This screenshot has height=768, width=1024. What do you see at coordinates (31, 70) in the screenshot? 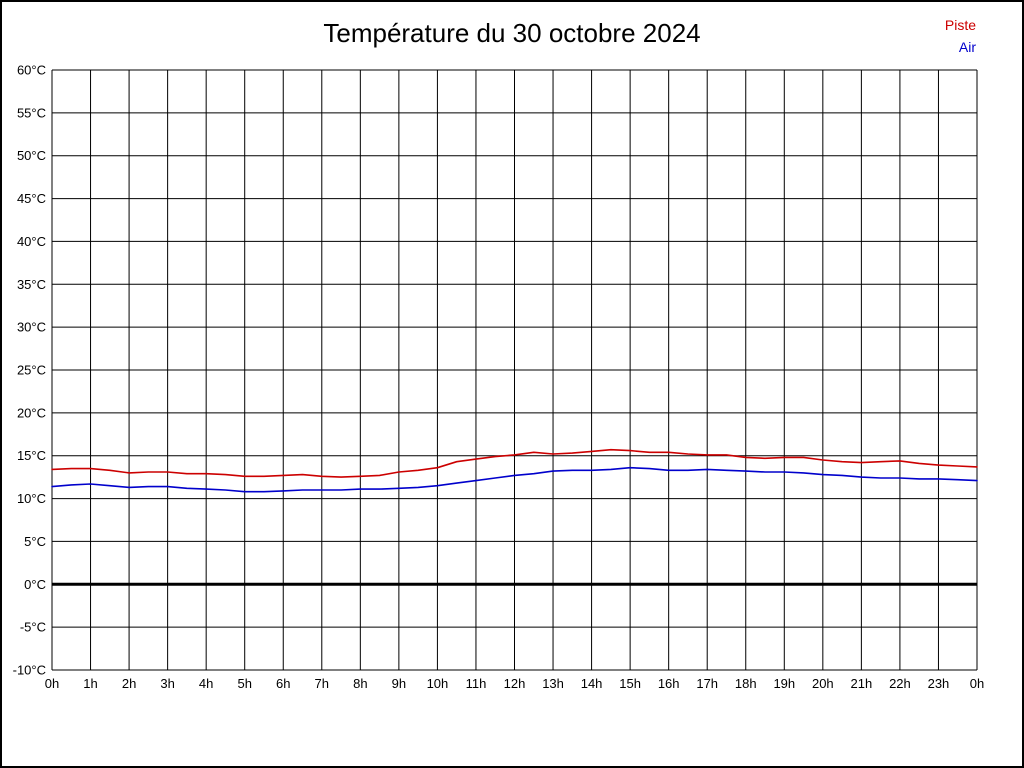
I see `svg-text: 60°C` at bounding box center [31, 70].